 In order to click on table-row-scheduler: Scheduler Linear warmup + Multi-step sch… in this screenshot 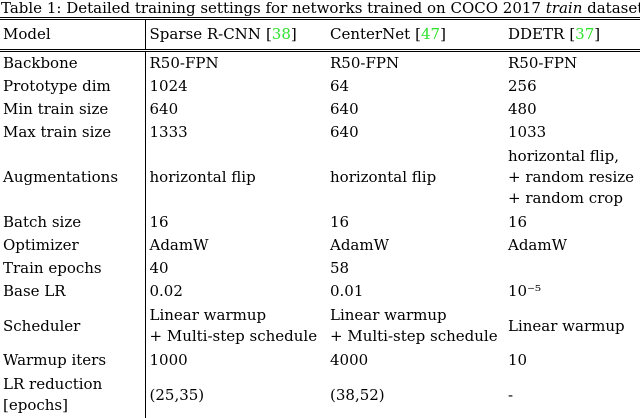, I will do `click(320, 326)`.